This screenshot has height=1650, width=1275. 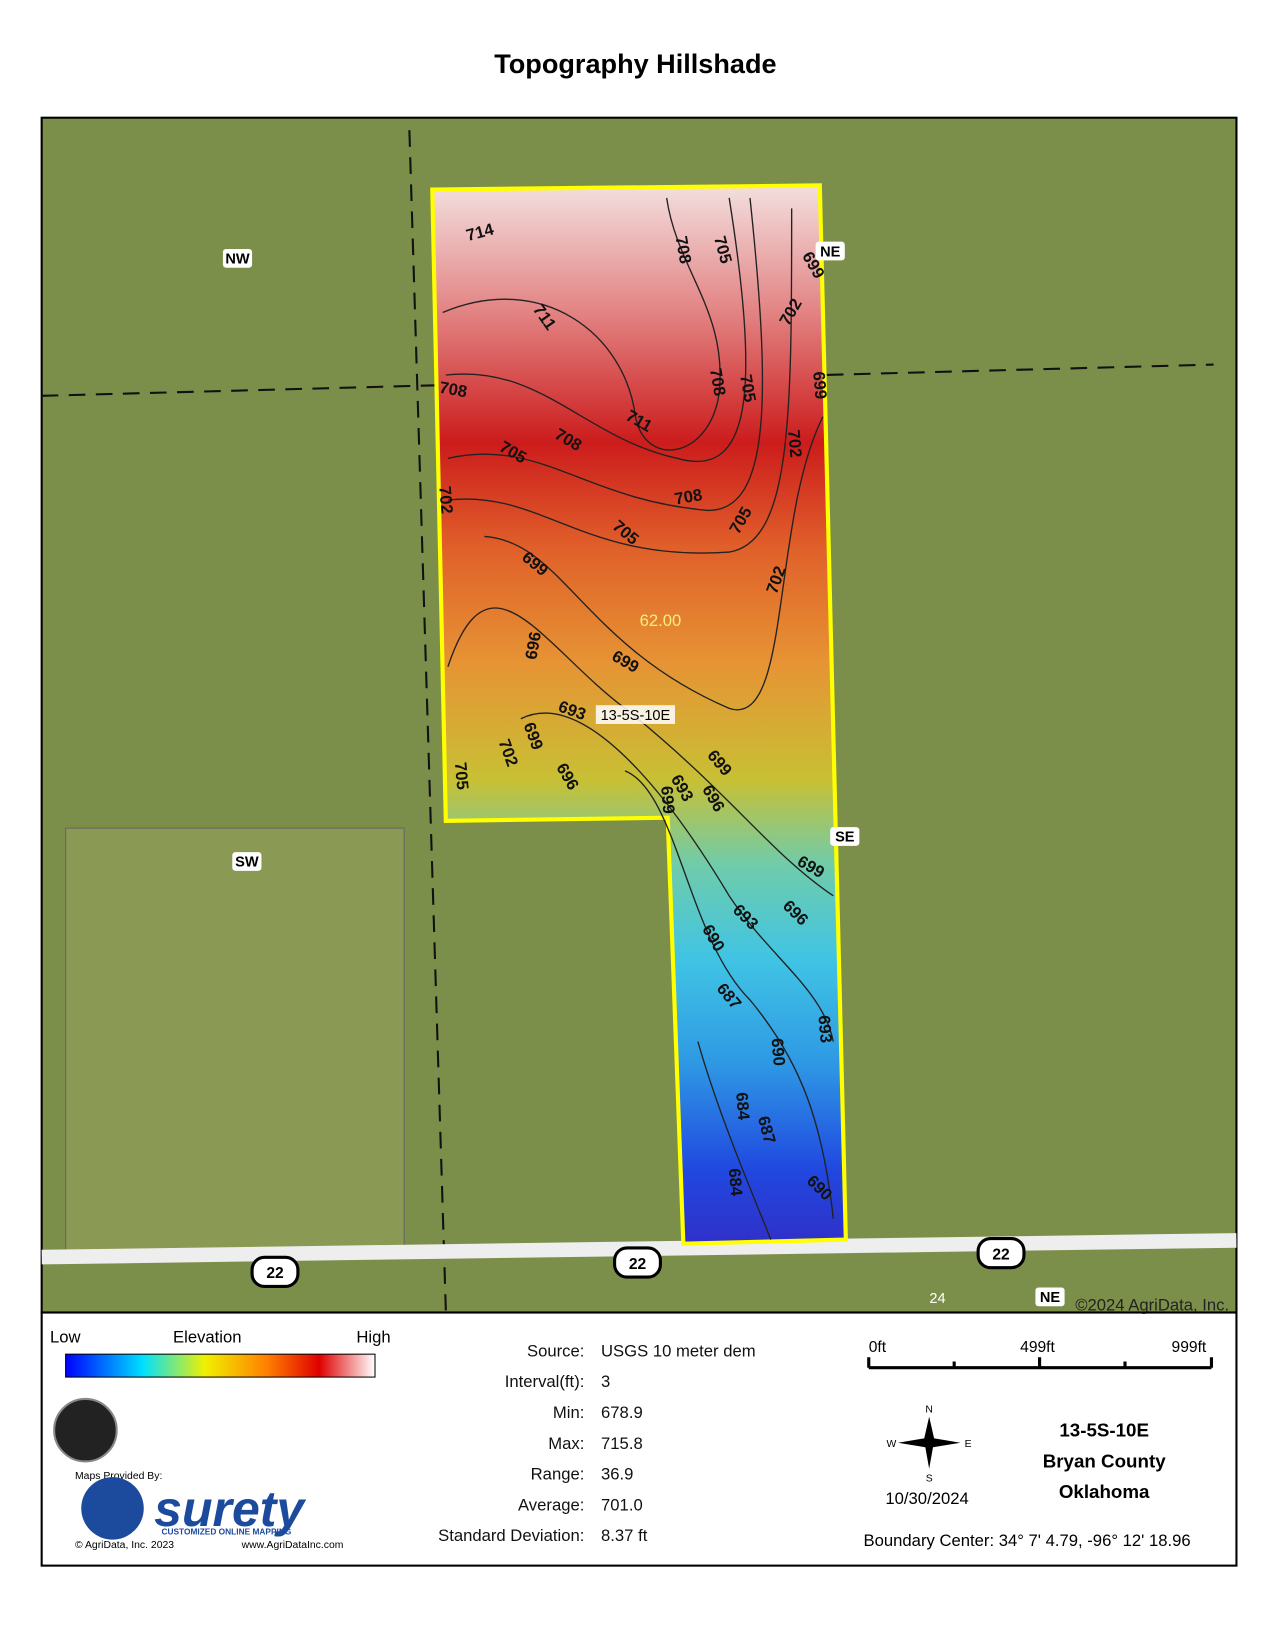 What do you see at coordinates (937, 1299) in the screenshot?
I see `road-label: 24` at bounding box center [937, 1299].